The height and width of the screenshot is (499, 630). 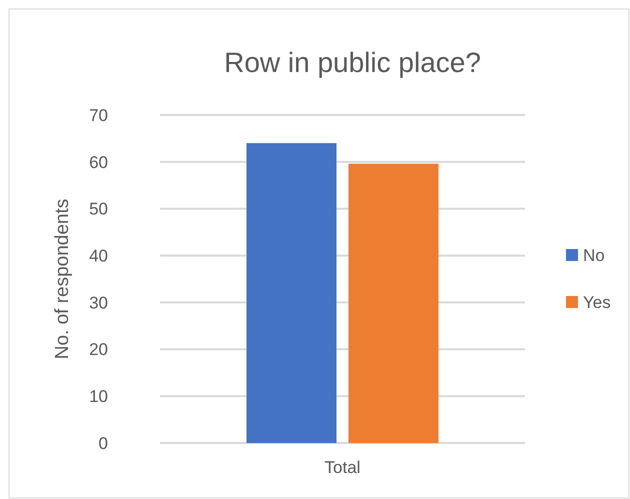 What do you see at coordinates (352, 62) in the screenshot?
I see `chart-title: Row in public place?` at bounding box center [352, 62].